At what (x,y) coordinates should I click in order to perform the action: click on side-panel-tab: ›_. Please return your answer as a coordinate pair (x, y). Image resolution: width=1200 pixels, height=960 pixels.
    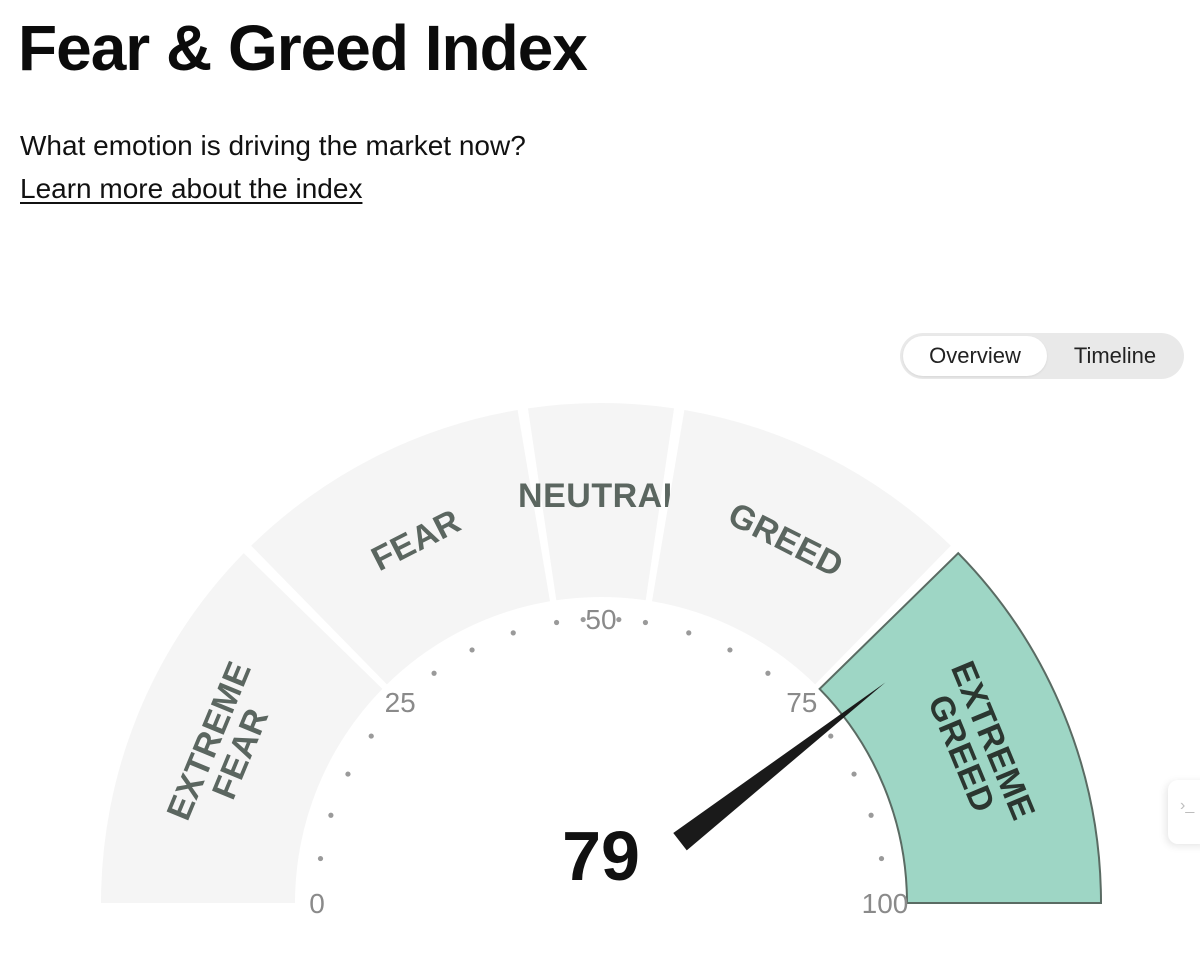
    Looking at the image, I should click on (1184, 812).